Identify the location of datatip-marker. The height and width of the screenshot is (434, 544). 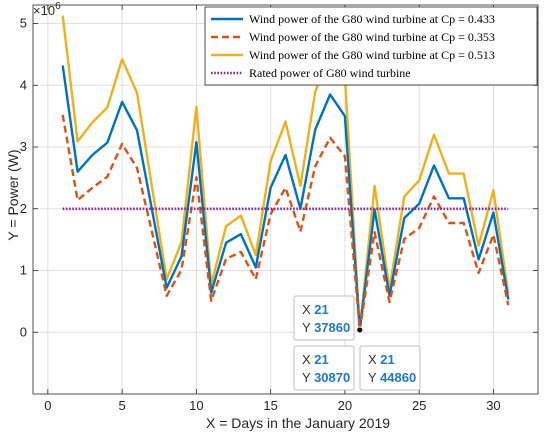
(360, 330).